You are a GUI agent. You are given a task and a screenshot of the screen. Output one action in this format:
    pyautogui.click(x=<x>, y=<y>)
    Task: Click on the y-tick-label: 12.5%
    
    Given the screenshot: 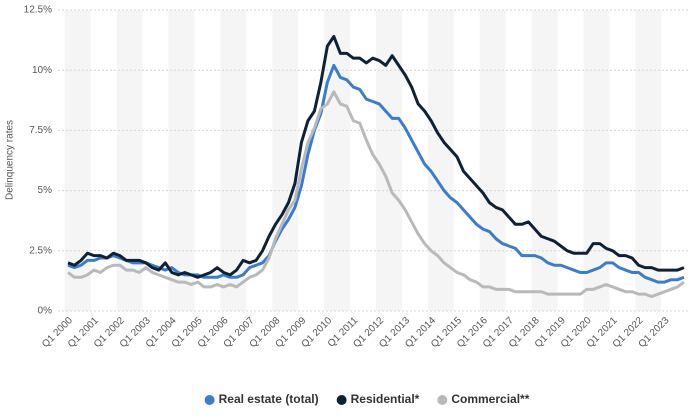 What is the action you would take?
    pyautogui.click(x=38, y=10)
    